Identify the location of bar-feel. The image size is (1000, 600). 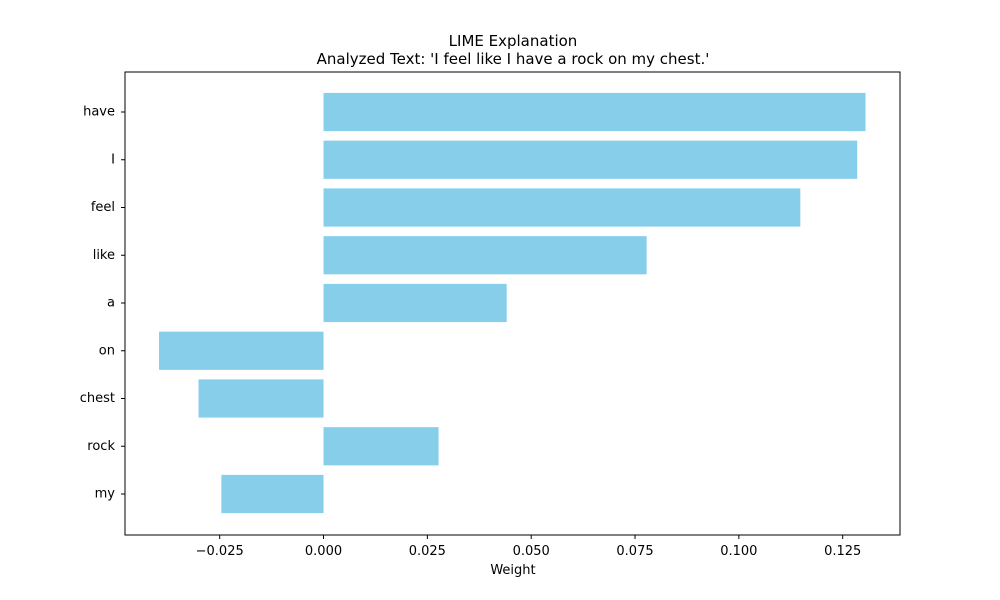
(562, 207).